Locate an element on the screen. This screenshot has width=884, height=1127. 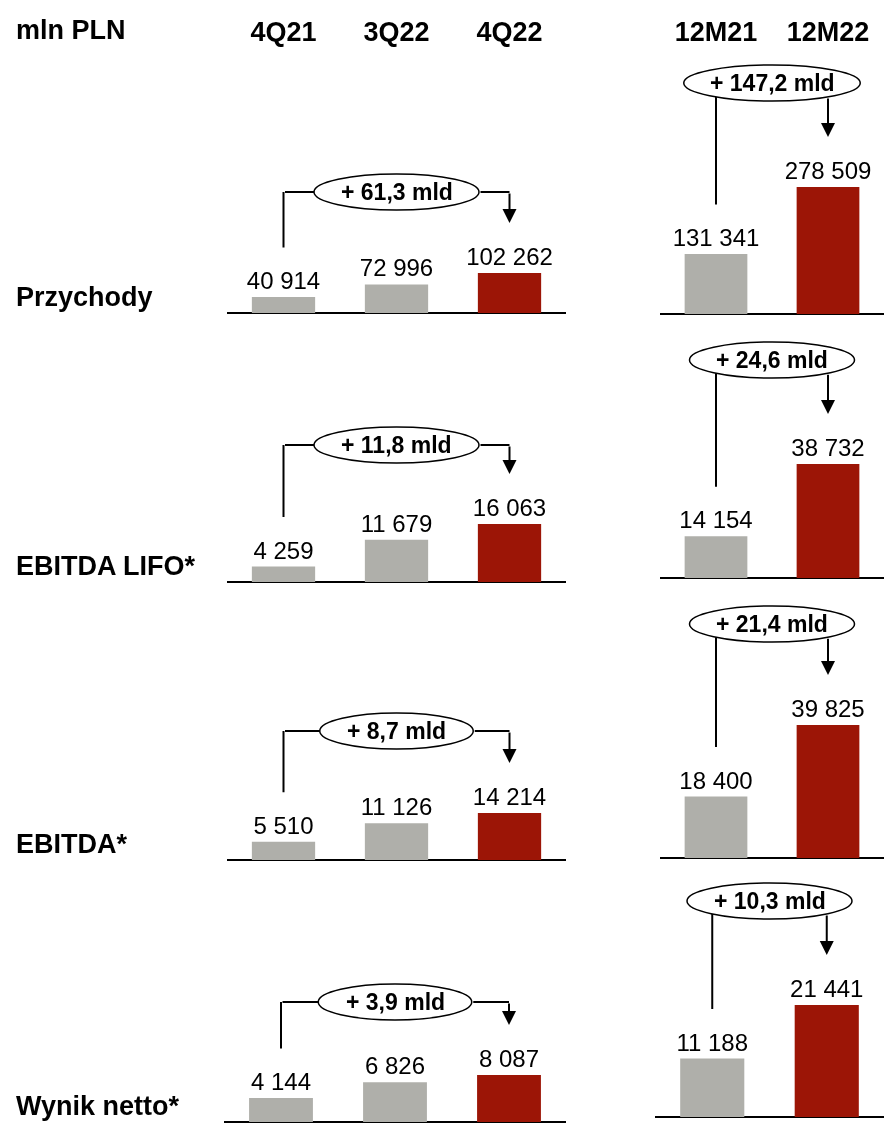
data-label: 11 679 is located at coordinates (396, 523).